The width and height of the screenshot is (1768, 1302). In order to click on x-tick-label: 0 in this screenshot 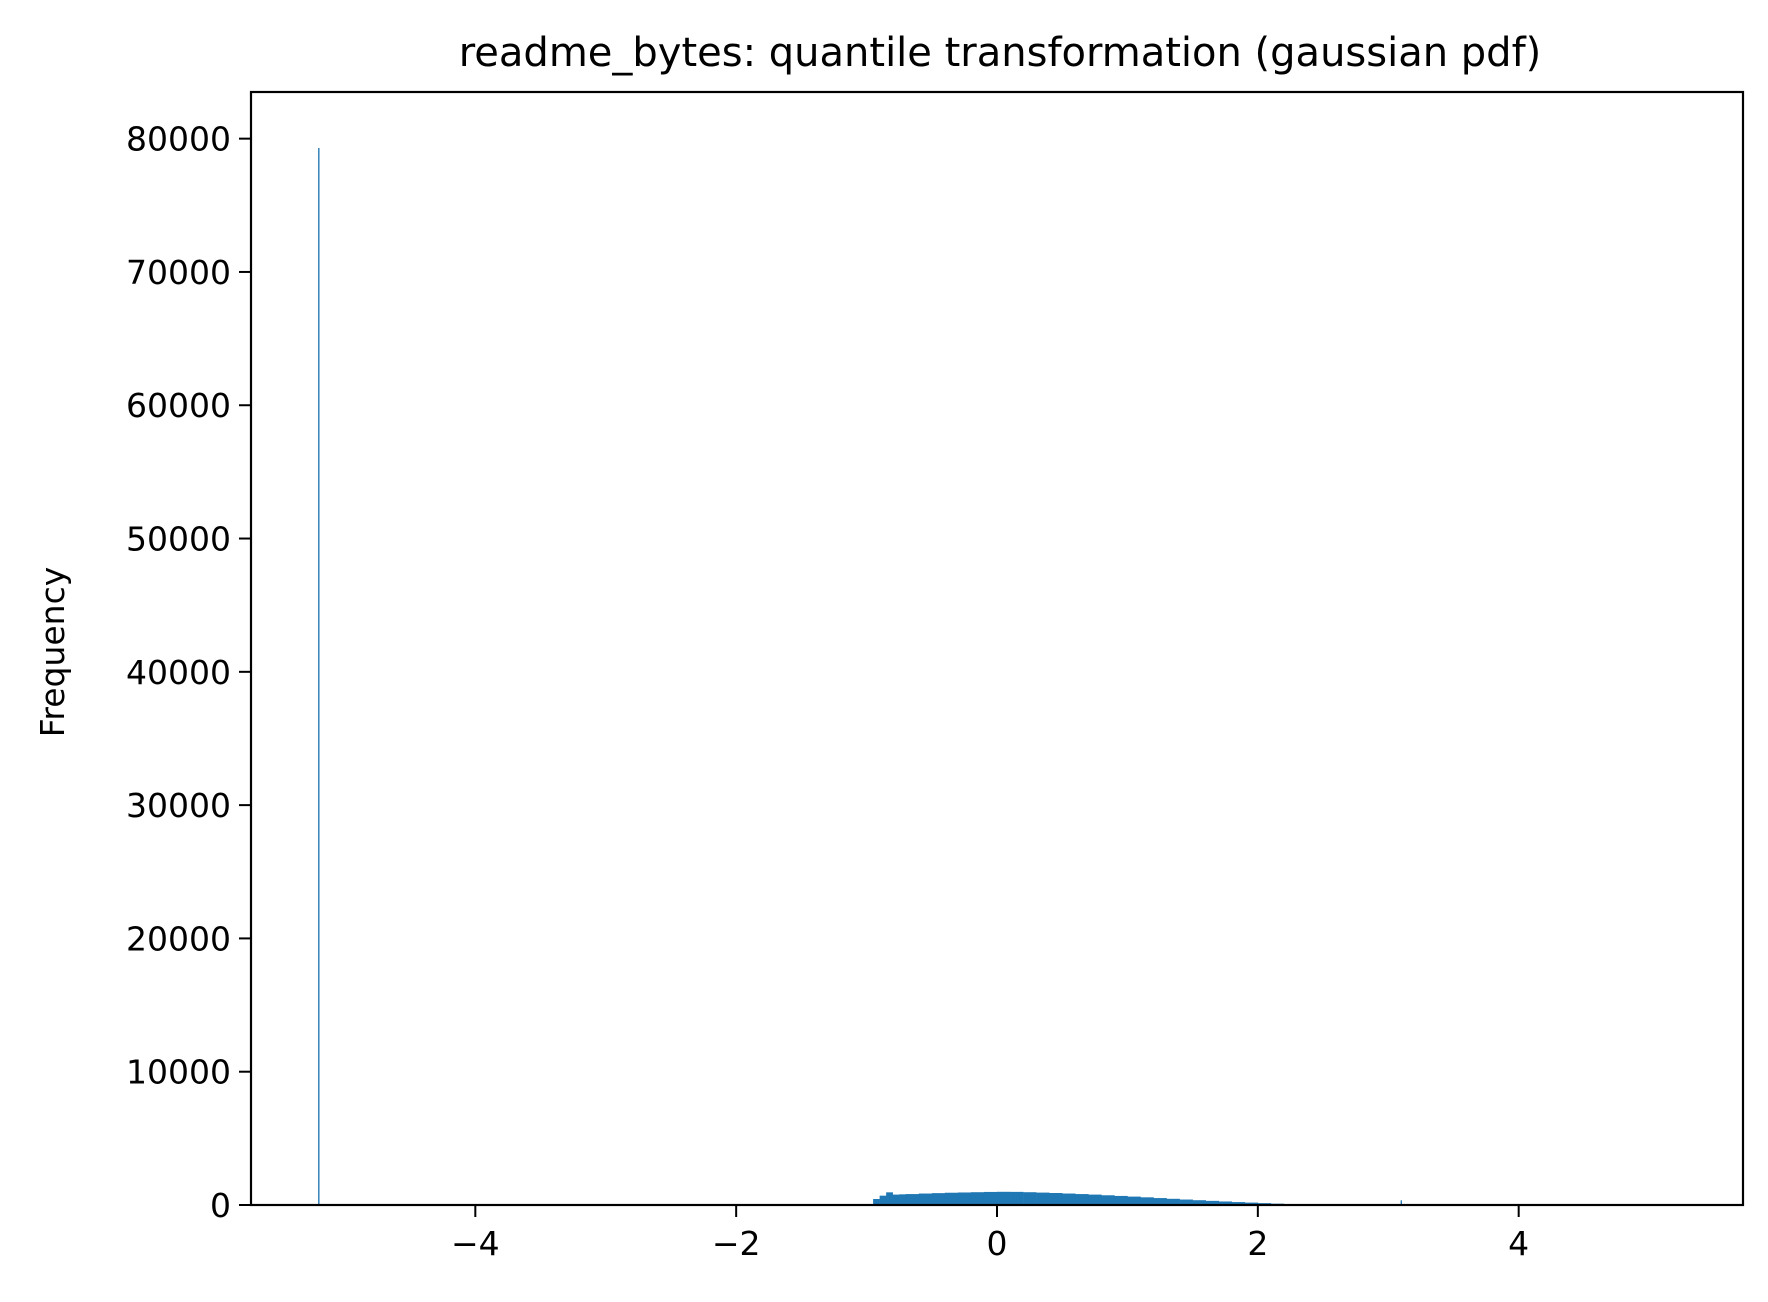, I will do `click(997, 1243)`.